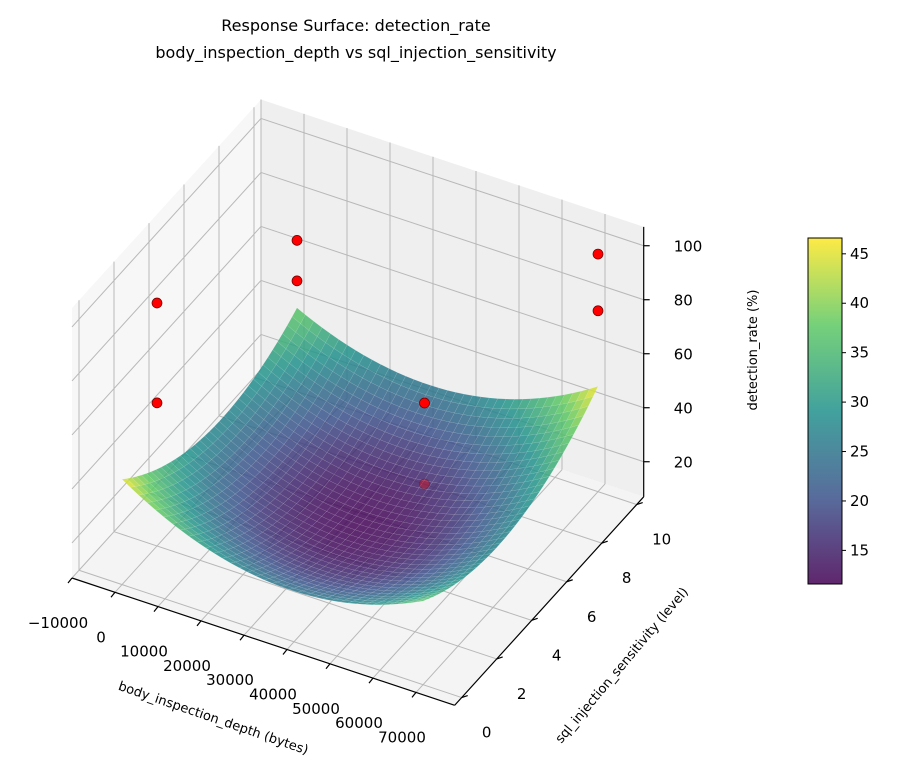 This screenshot has width=898, height=770. I want to click on z-tick-label: 100, so click(688, 247).